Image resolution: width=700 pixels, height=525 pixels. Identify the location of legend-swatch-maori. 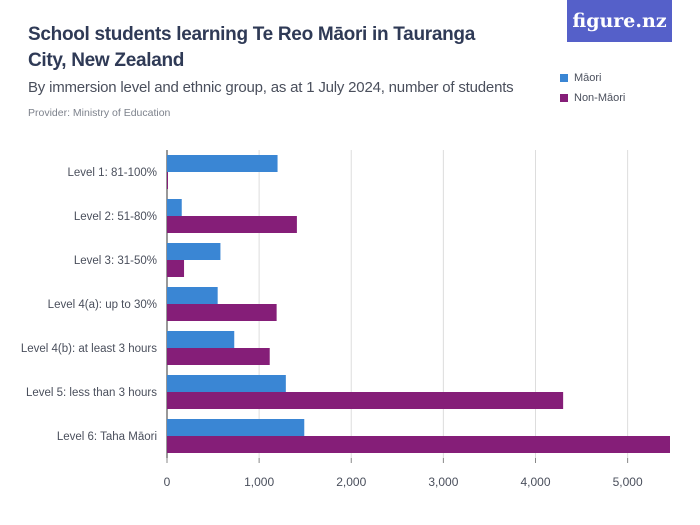
(564, 78).